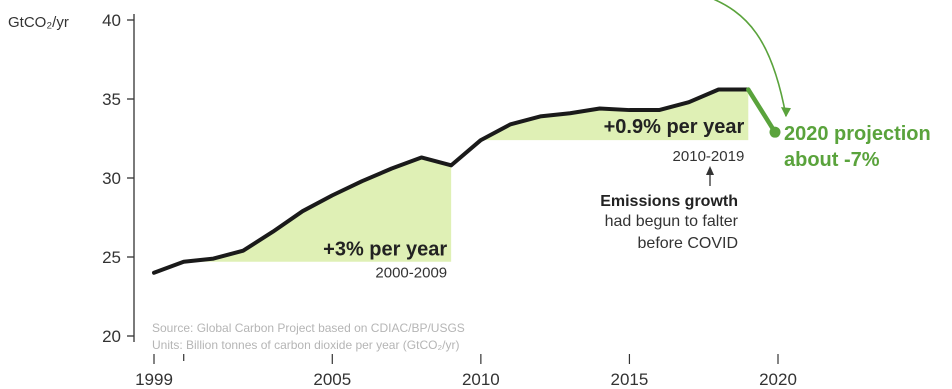 The width and height of the screenshot is (952, 389). I want to click on band-years-2010-2019: 2010-2019, so click(709, 156).